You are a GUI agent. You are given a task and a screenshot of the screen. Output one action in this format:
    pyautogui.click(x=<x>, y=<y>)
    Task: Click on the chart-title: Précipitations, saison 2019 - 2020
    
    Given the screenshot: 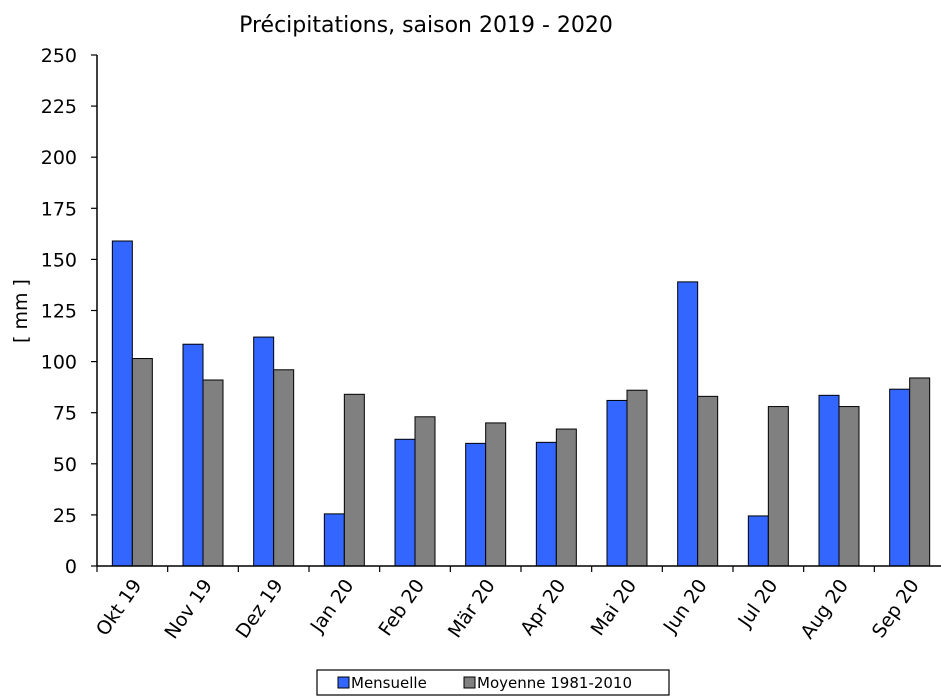 What is the action you would take?
    pyautogui.click(x=426, y=25)
    